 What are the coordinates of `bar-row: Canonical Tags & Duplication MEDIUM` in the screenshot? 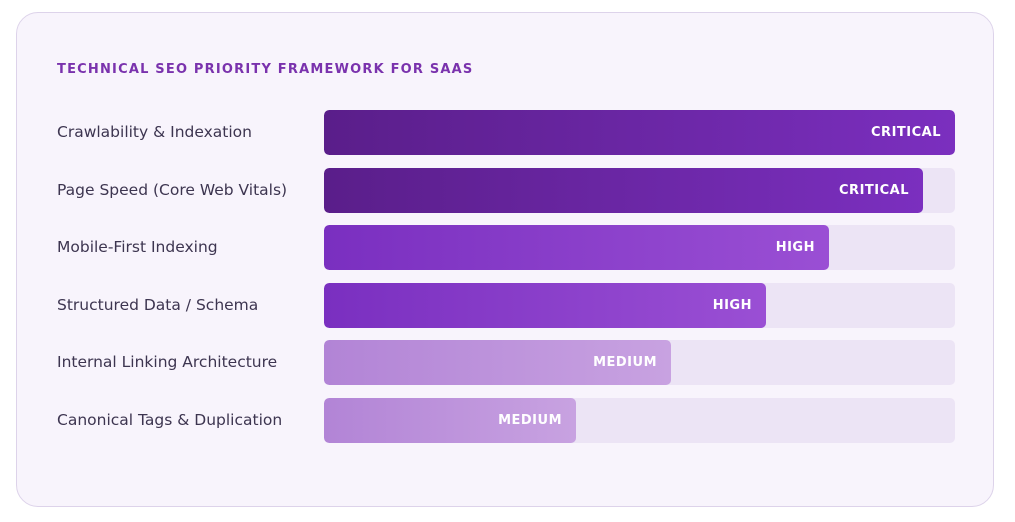 It's located at (506, 420).